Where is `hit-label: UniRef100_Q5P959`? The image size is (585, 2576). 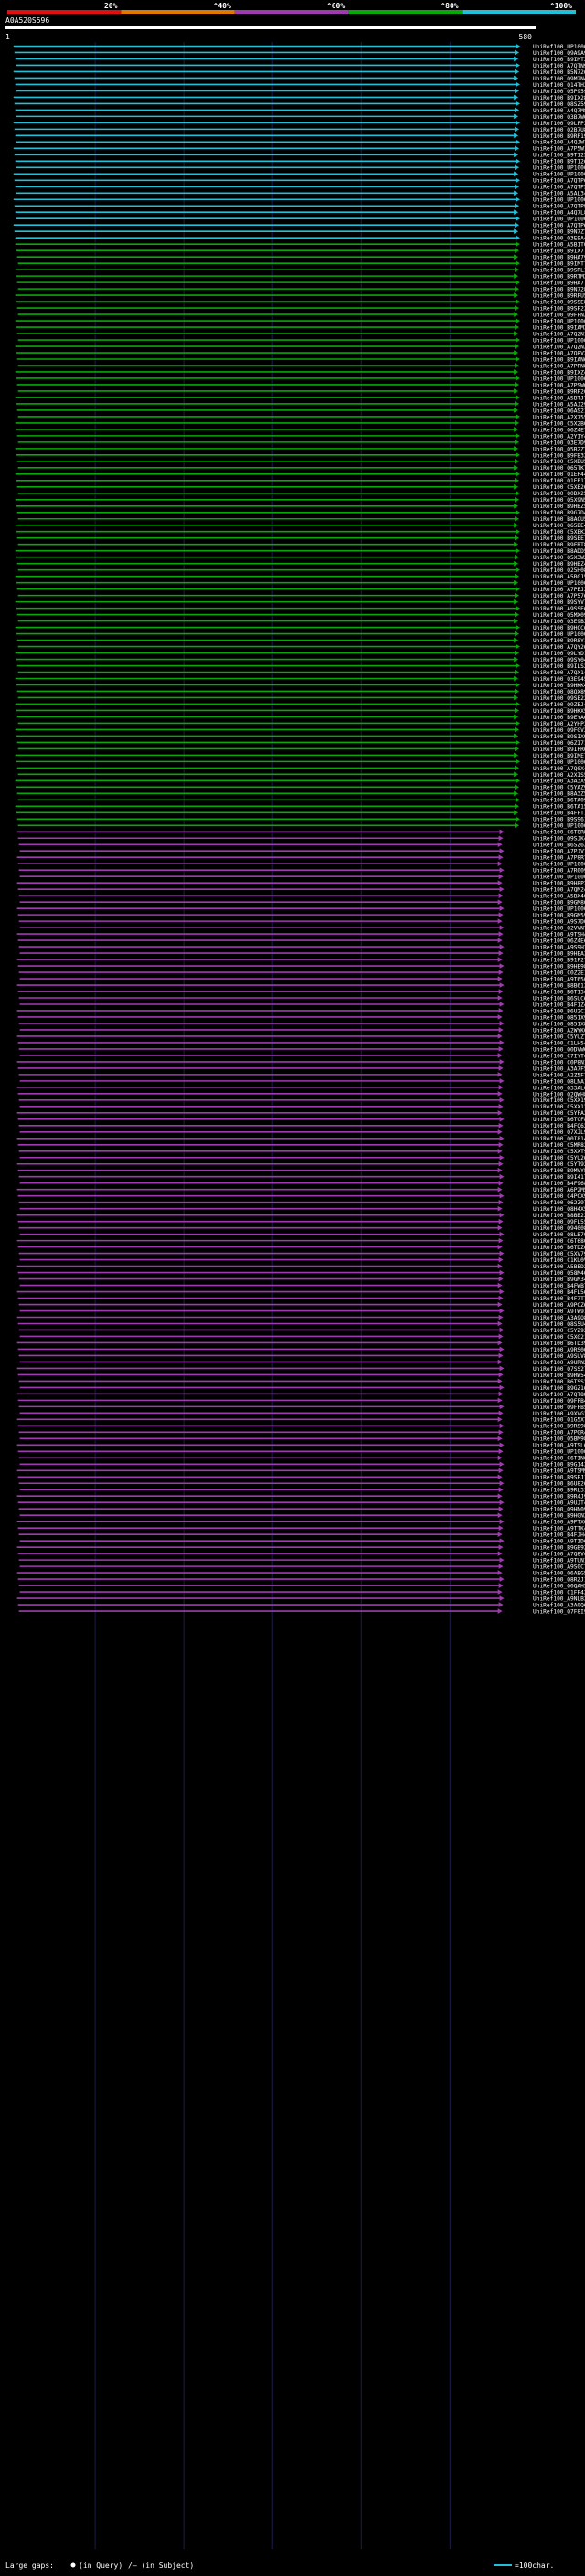 hit-label: UniRef100_Q5P959 is located at coordinates (559, 92).